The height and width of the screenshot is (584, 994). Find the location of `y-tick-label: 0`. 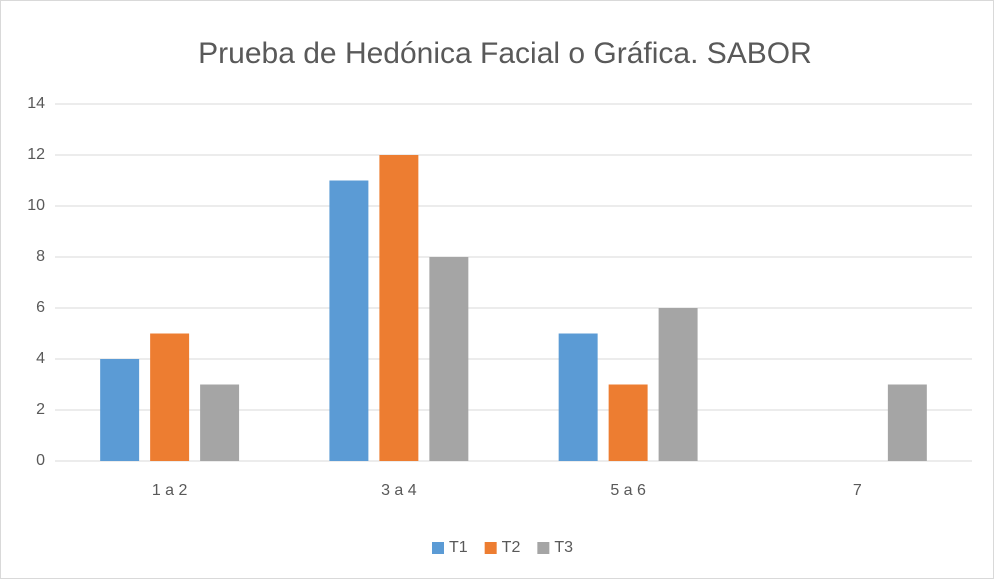

y-tick-label: 0 is located at coordinates (40, 460).